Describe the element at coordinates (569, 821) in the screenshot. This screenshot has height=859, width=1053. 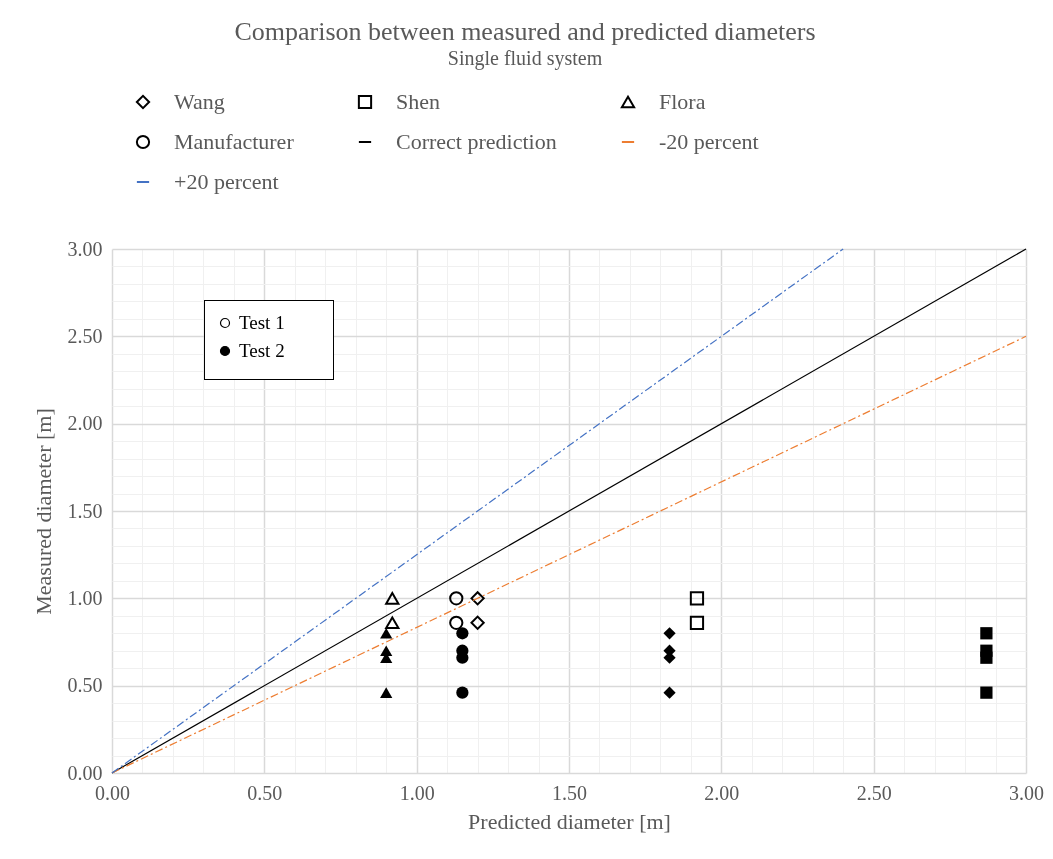
I see `x-axis-title: Predicted diameter [m]` at that location.